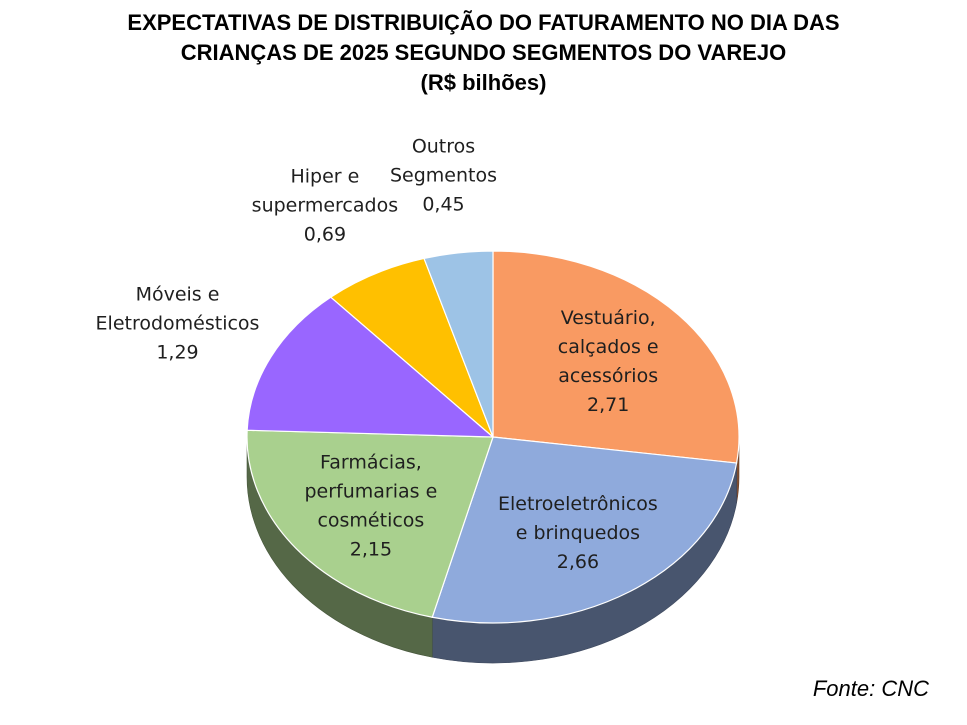  Describe the element at coordinates (608, 361) in the screenshot. I see `label-vestuario-calcados-e-acessorios: Vestuário, calçados e acessórios 2,71` at that location.